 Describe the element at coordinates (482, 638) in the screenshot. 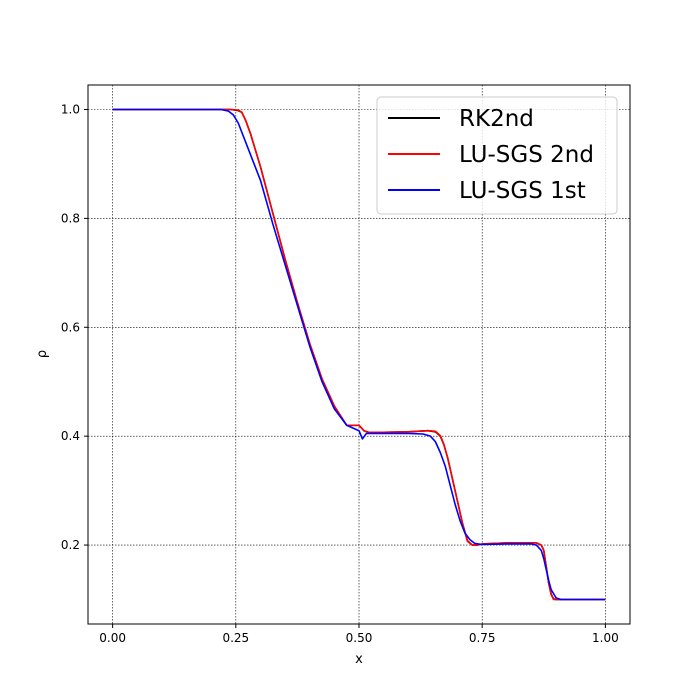

I see `x-tick-label: 0.75` at that location.